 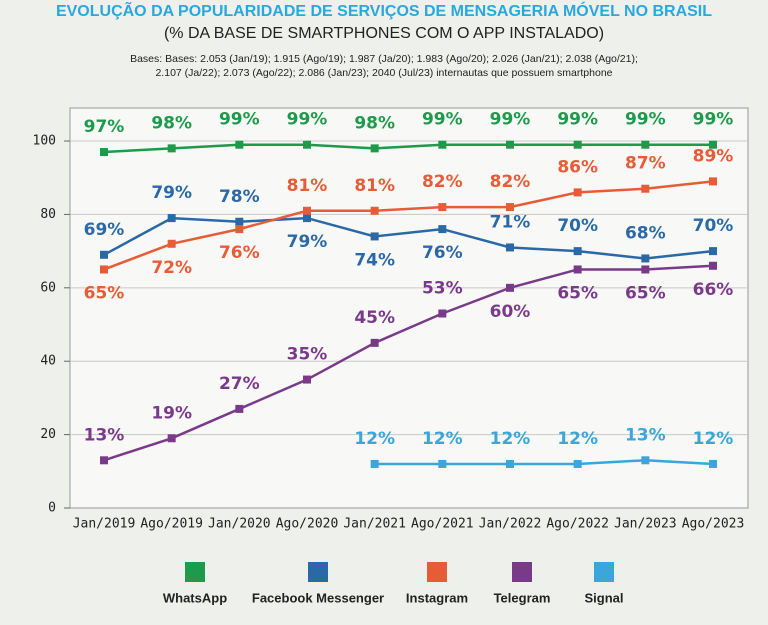 What do you see at coordinates (510, 524) in the screenshot?
I see `x-tick-label: Jan/2022` at bounding box center [510, 524].